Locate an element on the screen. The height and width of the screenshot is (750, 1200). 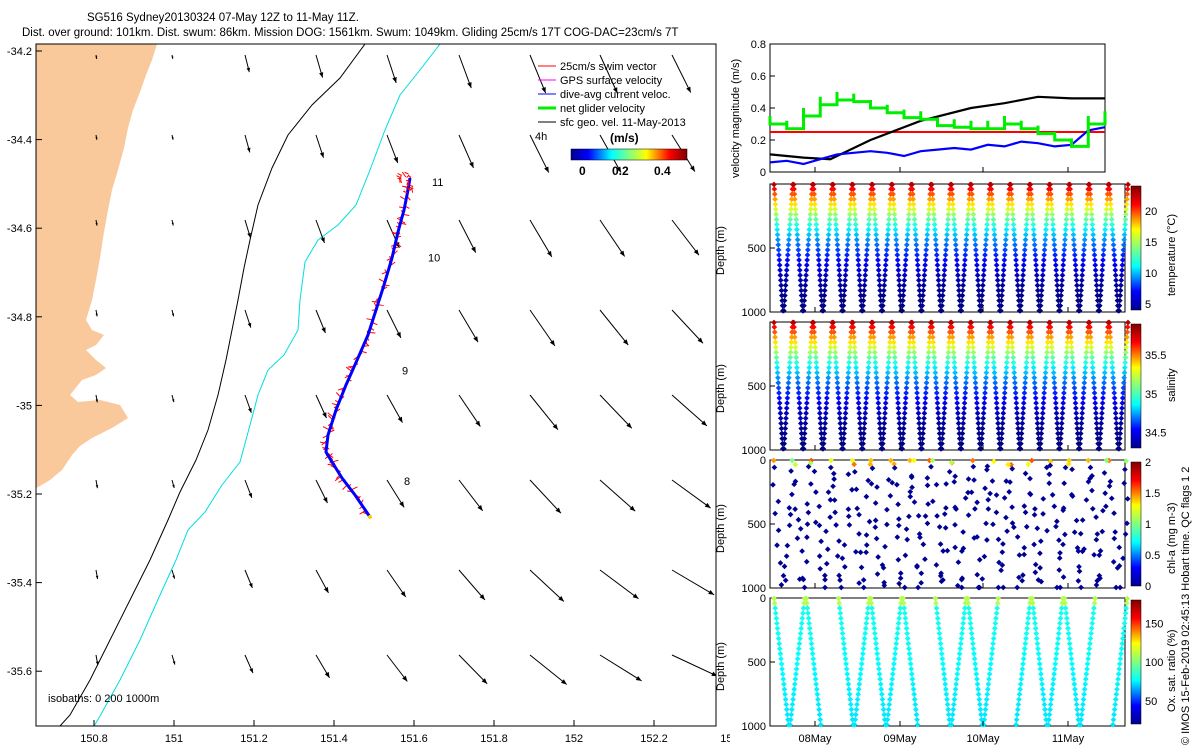
series-net is located at coordinates (937, 120).